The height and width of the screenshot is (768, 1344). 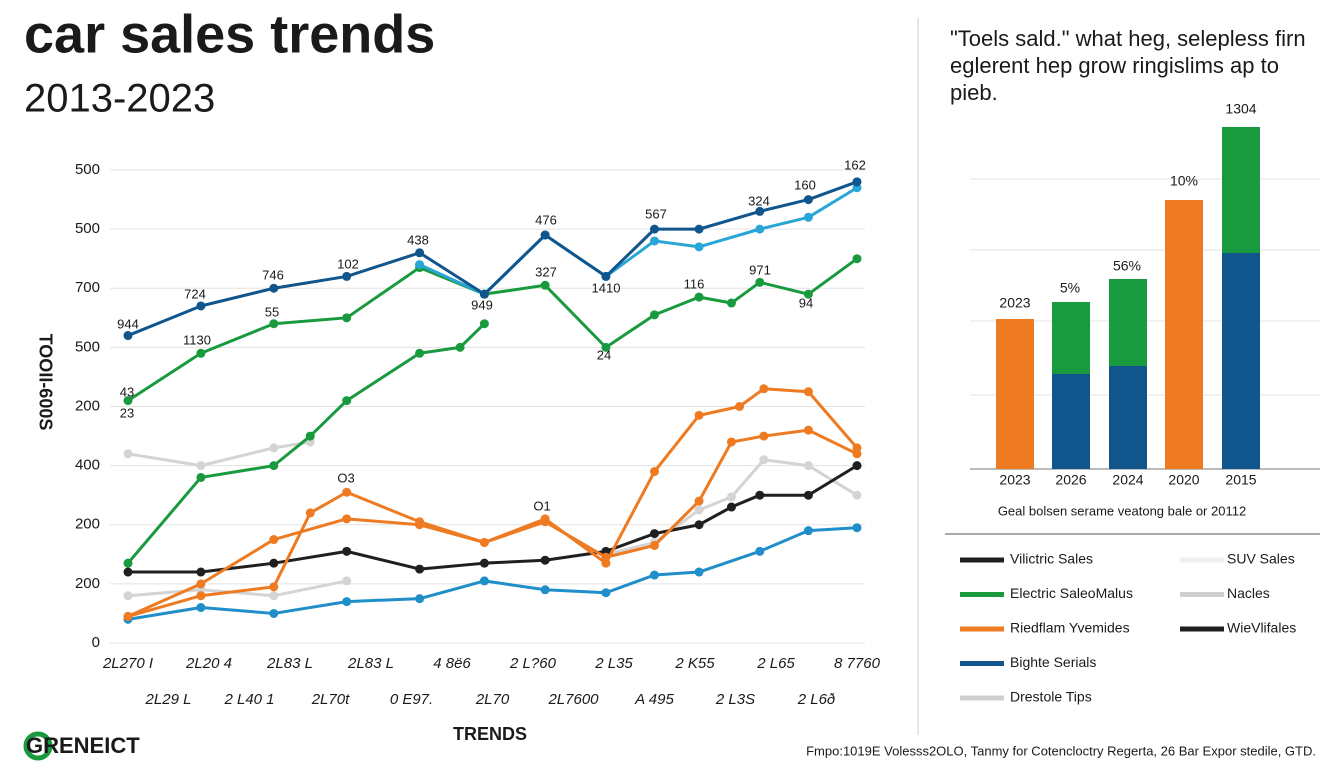 What do you see at coordinates (1070, 288) in the screenshot?
I see `data-label: 5%` at bounding box center [1070, 288].